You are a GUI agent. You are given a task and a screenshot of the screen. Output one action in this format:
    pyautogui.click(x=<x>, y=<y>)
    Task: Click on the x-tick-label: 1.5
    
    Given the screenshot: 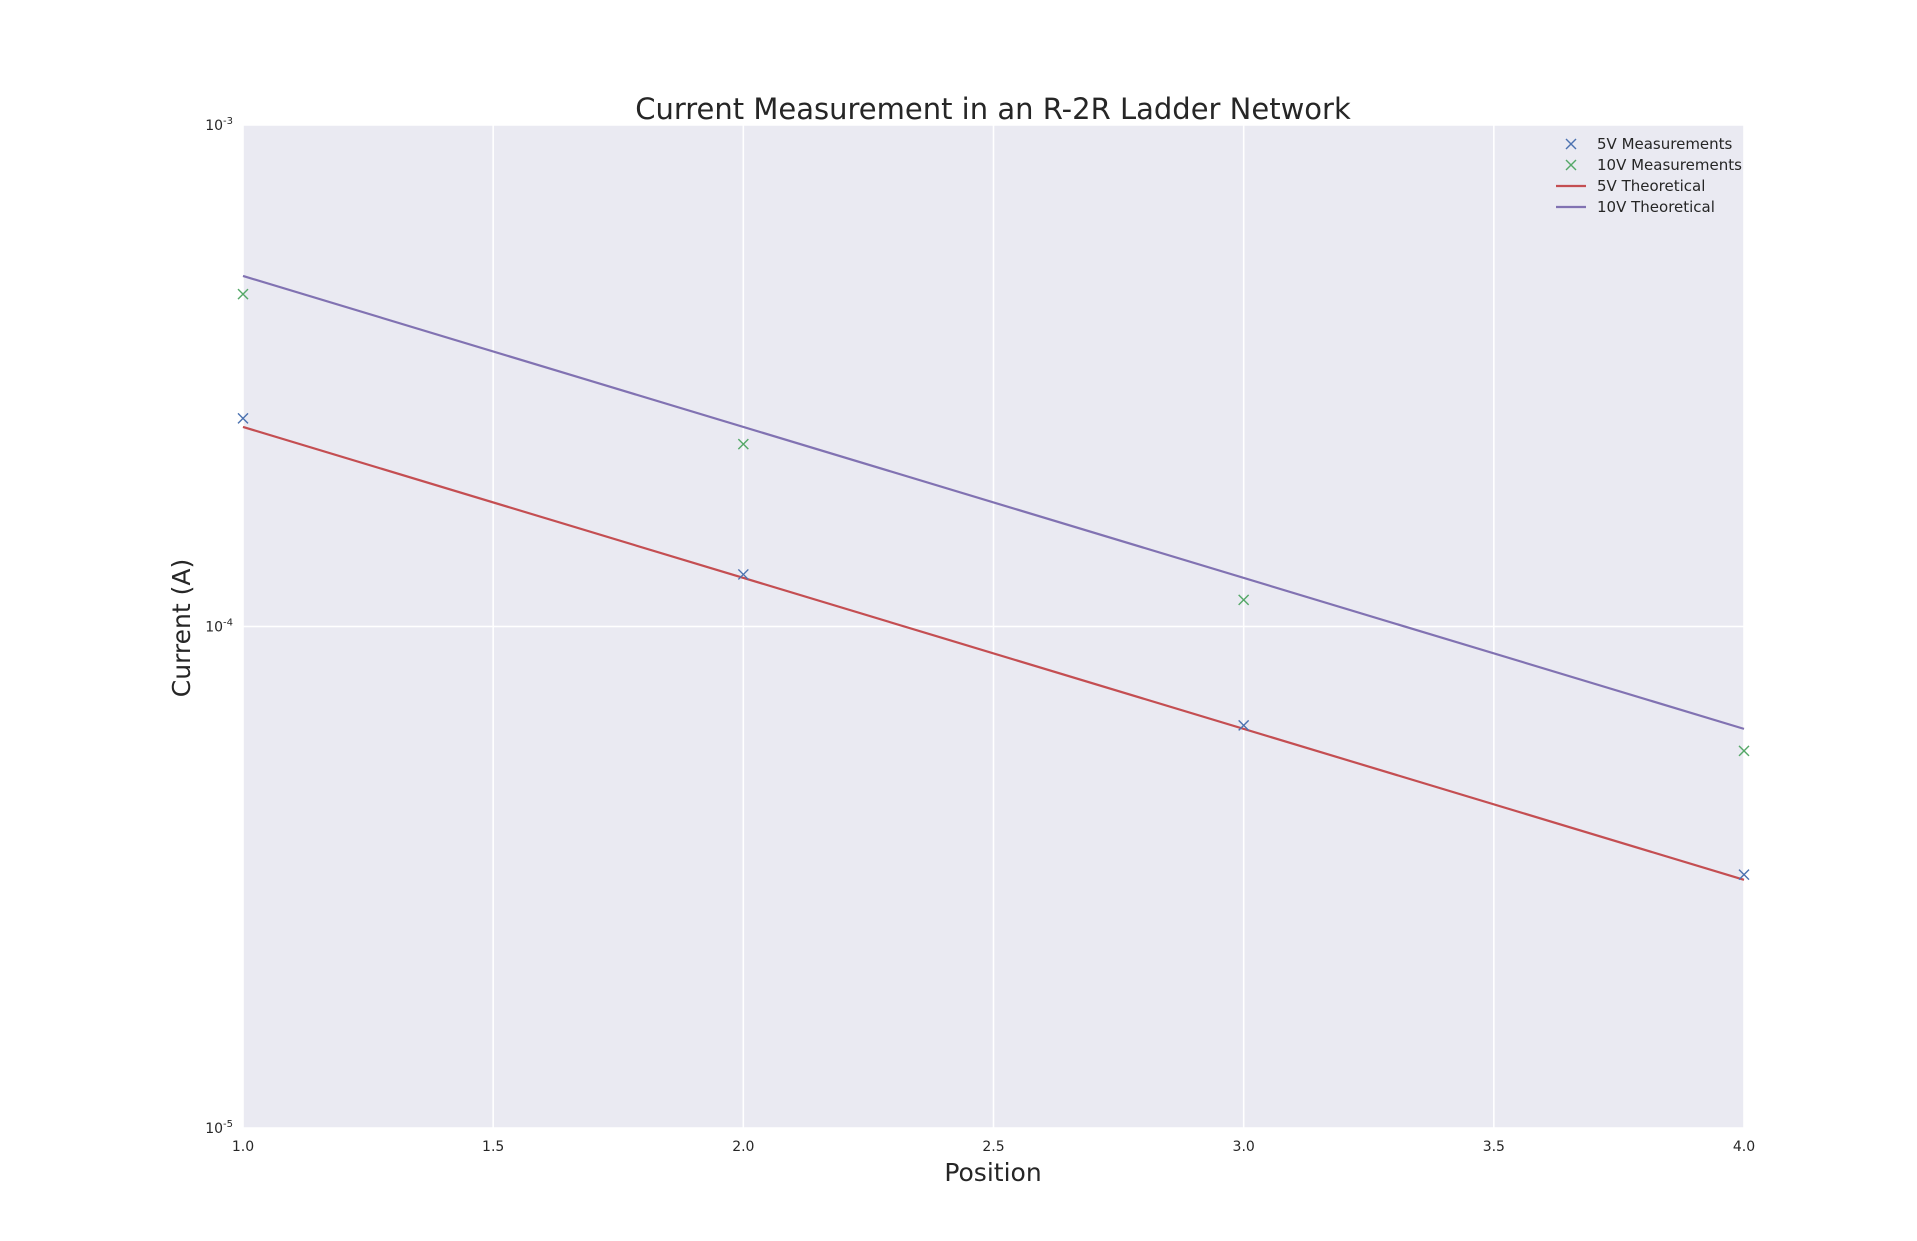 What is the action you would take?
    pyautogui.click(x=493, y=1147)
    